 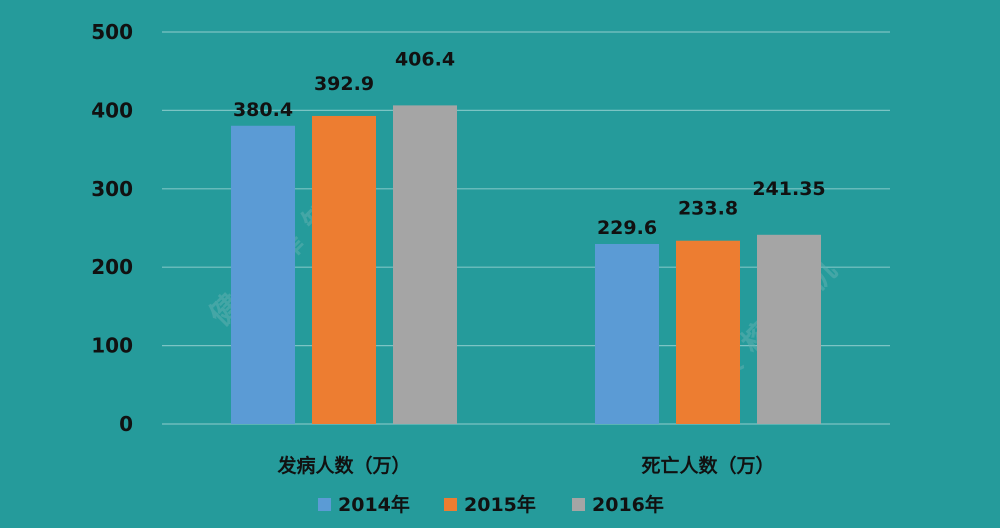 What do you see at coordinates (126, 424) in the screenshot?
I see `y-tick-label: 0` at bounding box center [126, 424].